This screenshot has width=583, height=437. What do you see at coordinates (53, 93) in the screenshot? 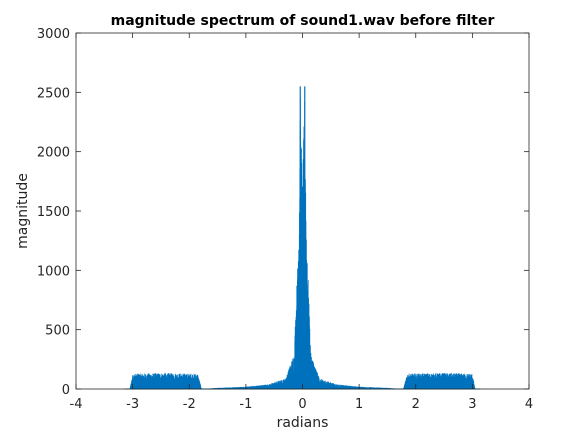
I see `y-tick-label: 2500` at bounding box center [53, 93].